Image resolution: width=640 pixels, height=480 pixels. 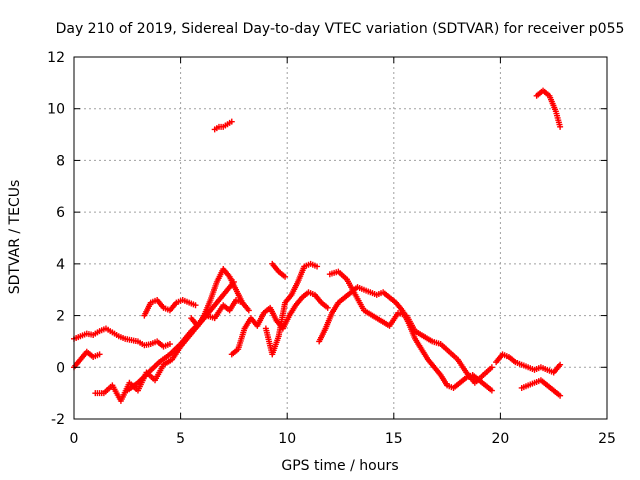 I want to click on y-tick-label: 2, so click(x=60, y=317).